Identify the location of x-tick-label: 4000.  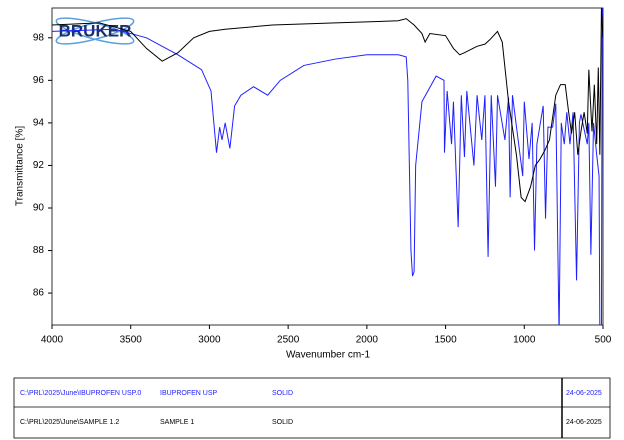
(52, 340).